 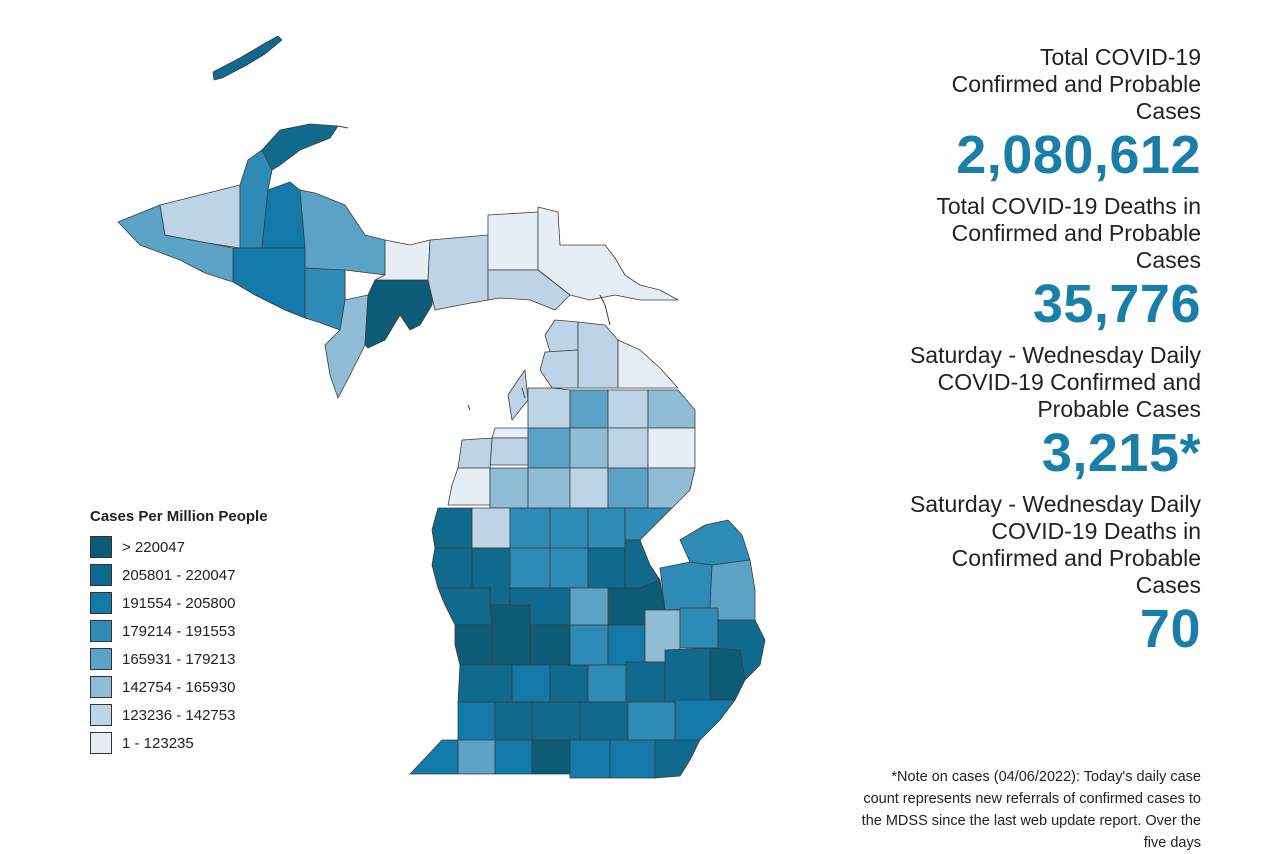 What do you see at coordinates (549, 408) in the screenshot?
I see `county-antrim` at bounding box center [549, 408].